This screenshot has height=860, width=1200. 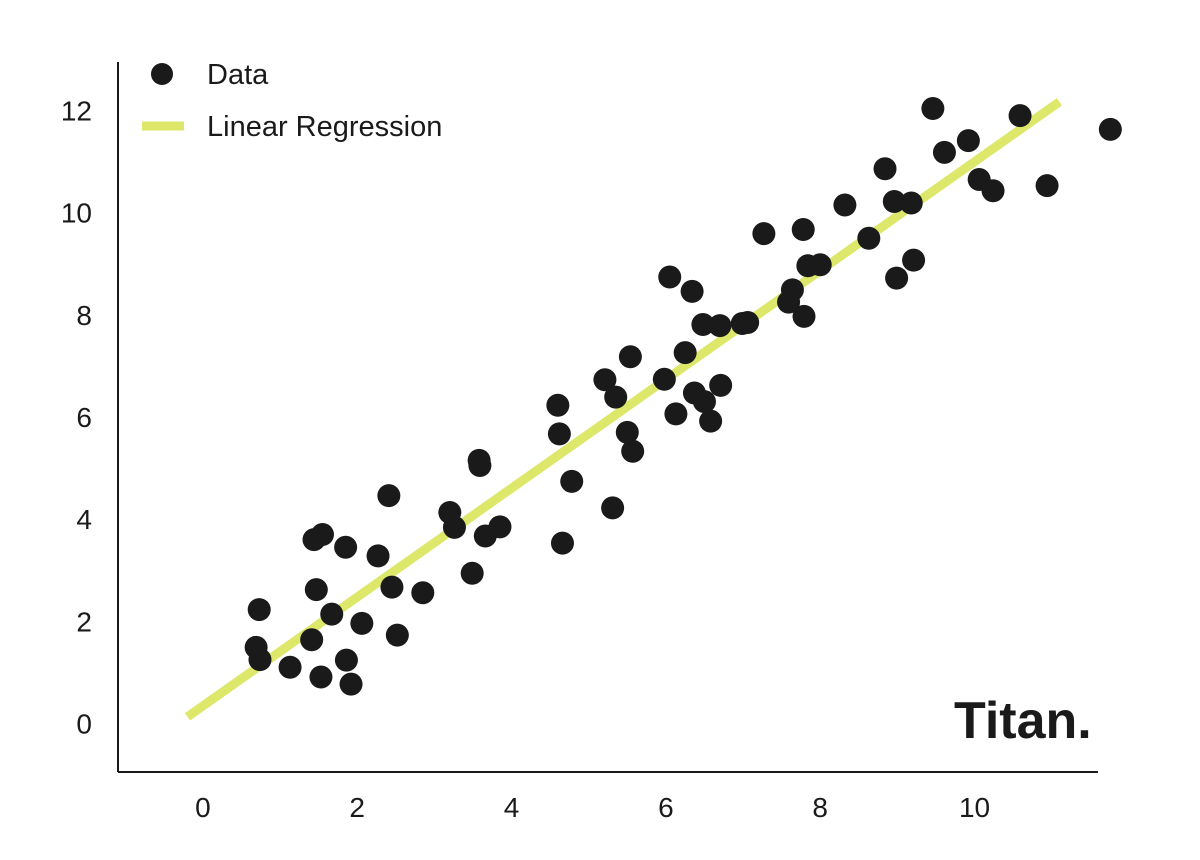 I want to click on y-tick-label: 6, so click(x=84, y=417).